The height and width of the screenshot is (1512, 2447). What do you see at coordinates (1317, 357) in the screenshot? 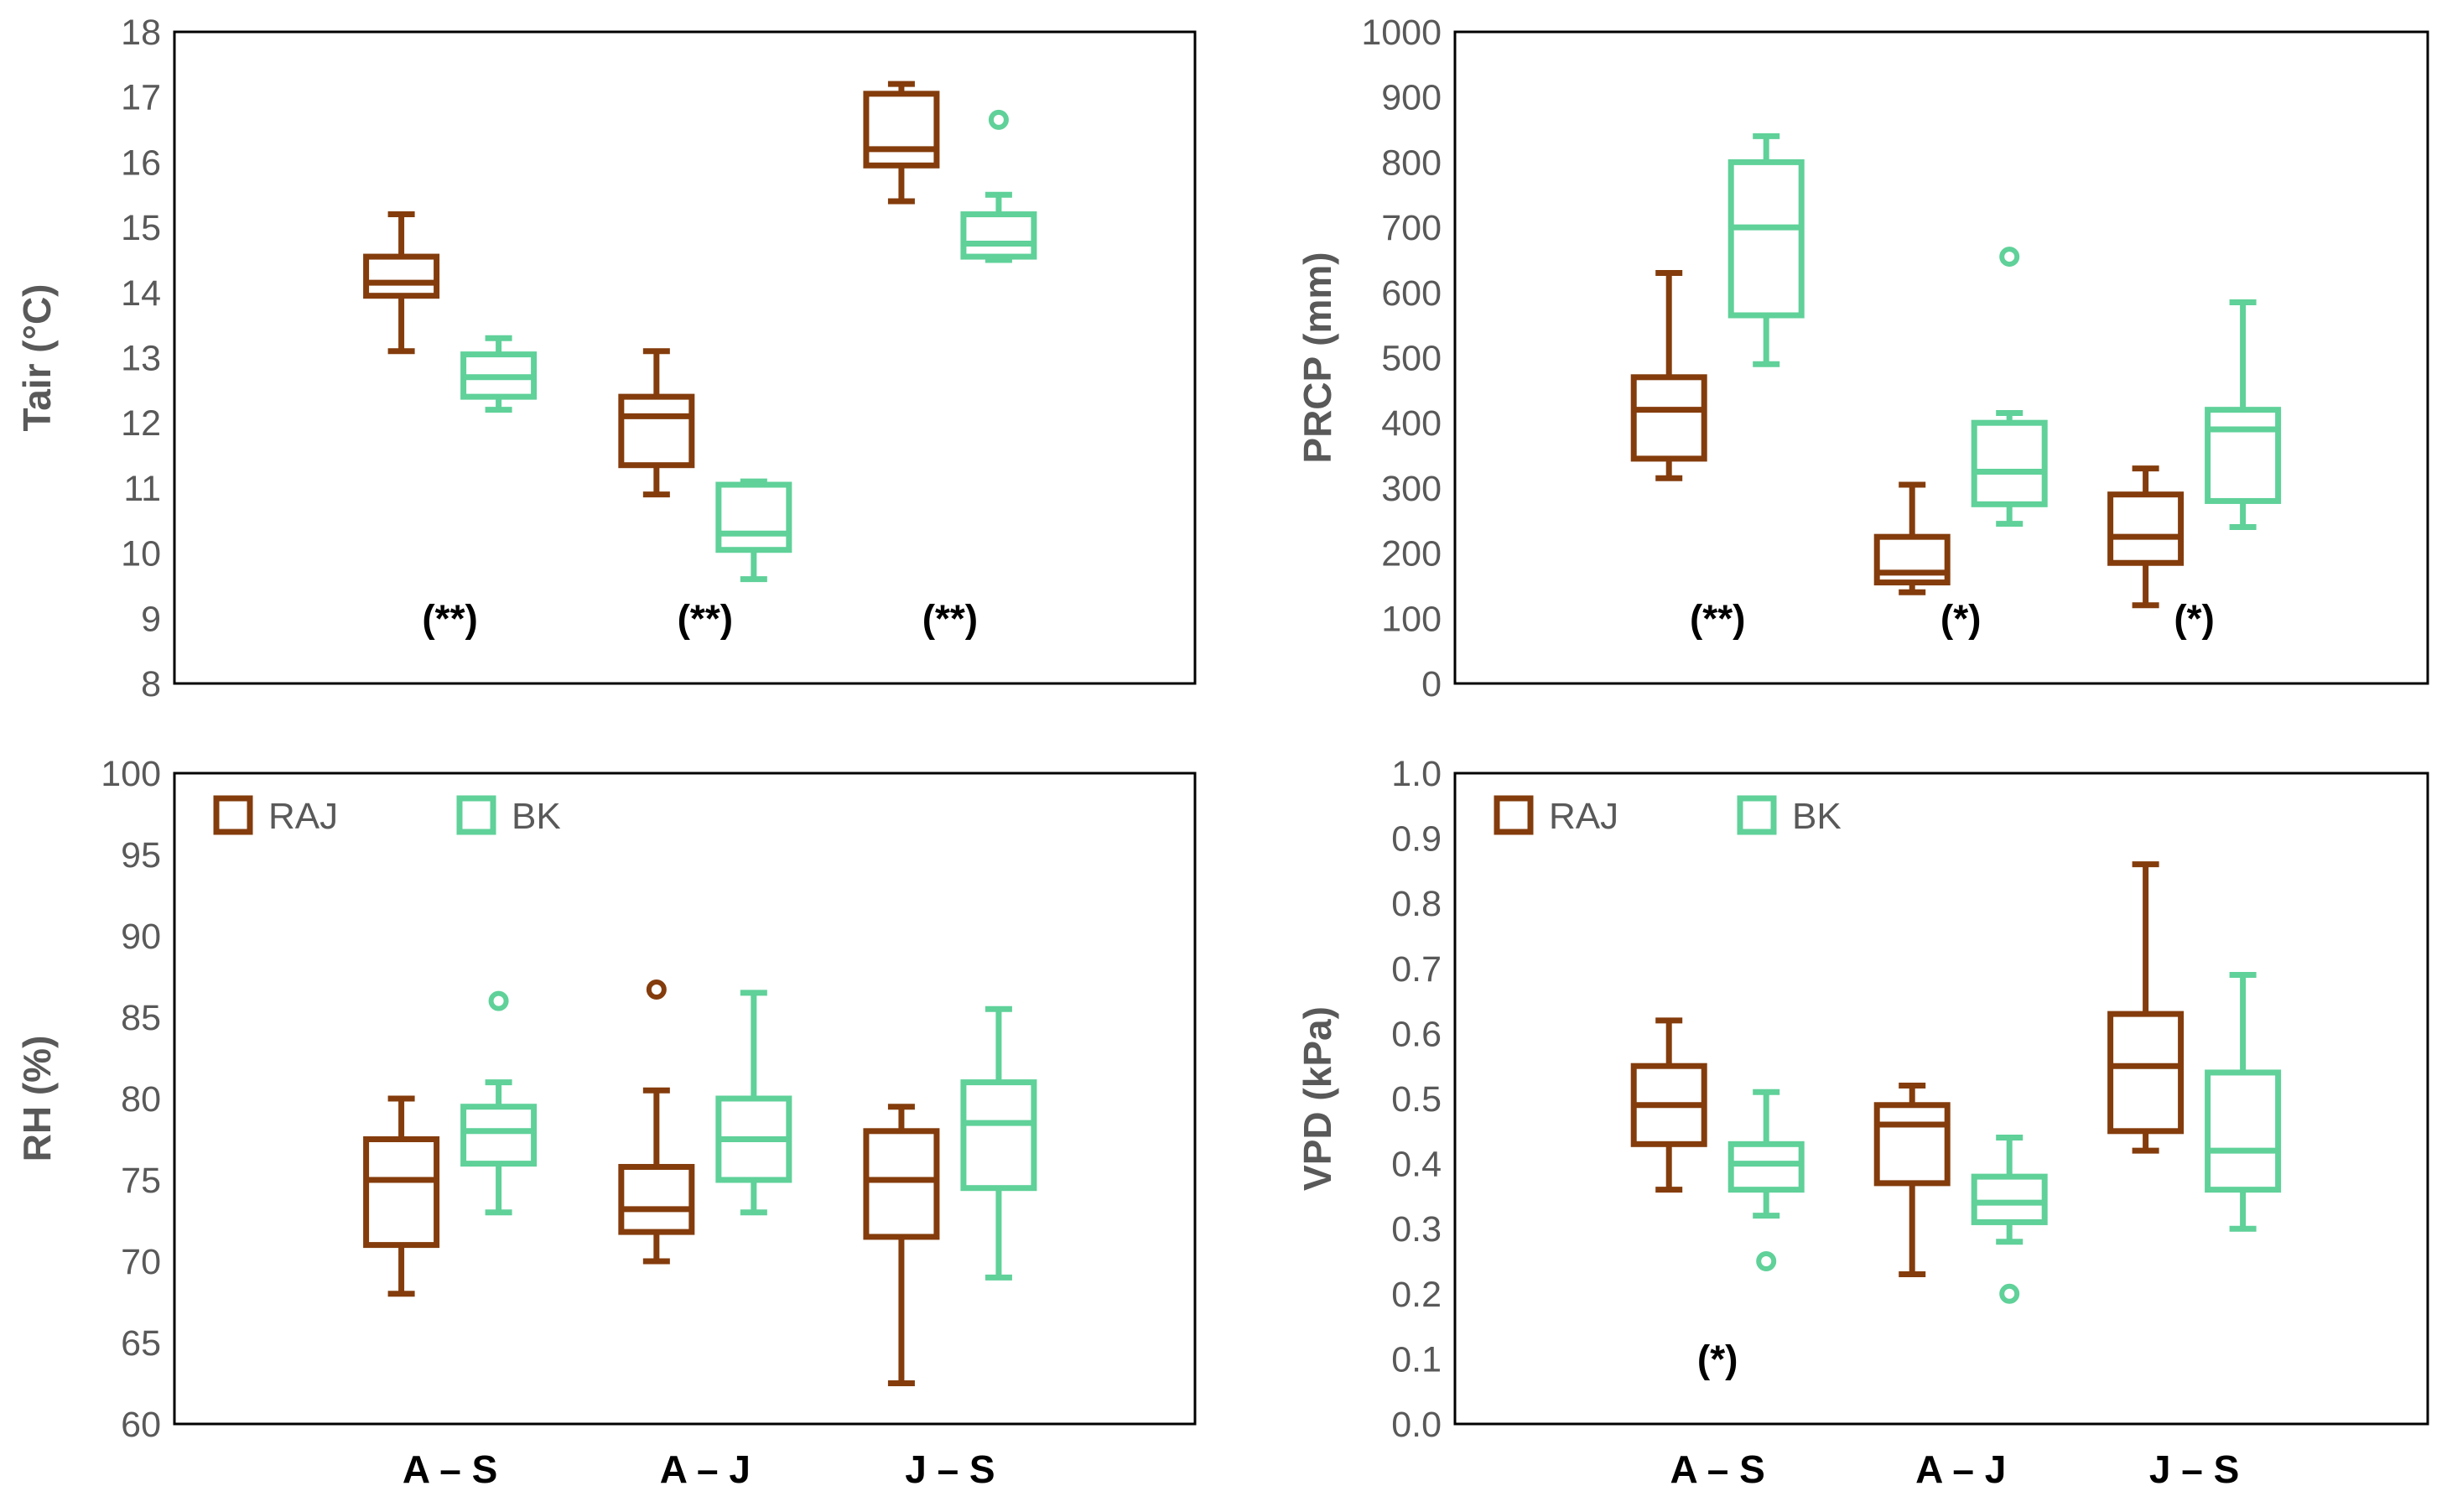
I see `y-axis-label: PRCP (mm)` at bounding box center [1317, 357].